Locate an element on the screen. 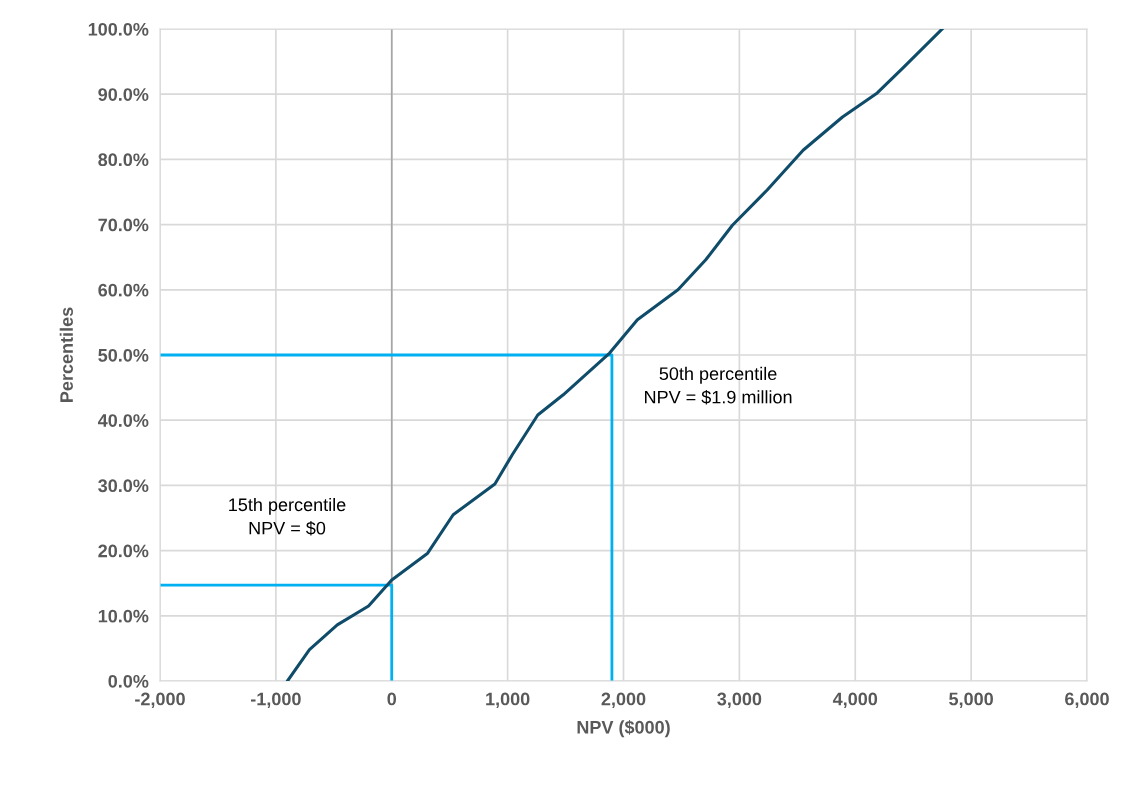 The width and height of the screenshot is (1136, 785). y-tick-label: 100.0% is located at coordinates (118, 29).